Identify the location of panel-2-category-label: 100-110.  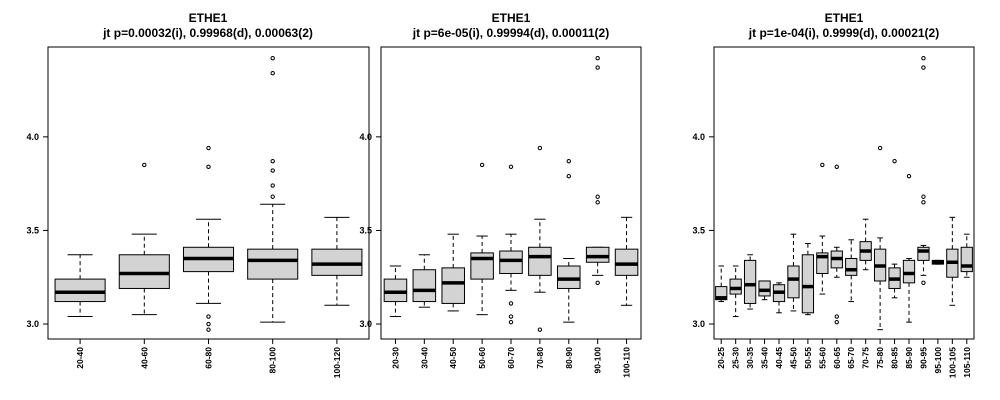
(627, 362).